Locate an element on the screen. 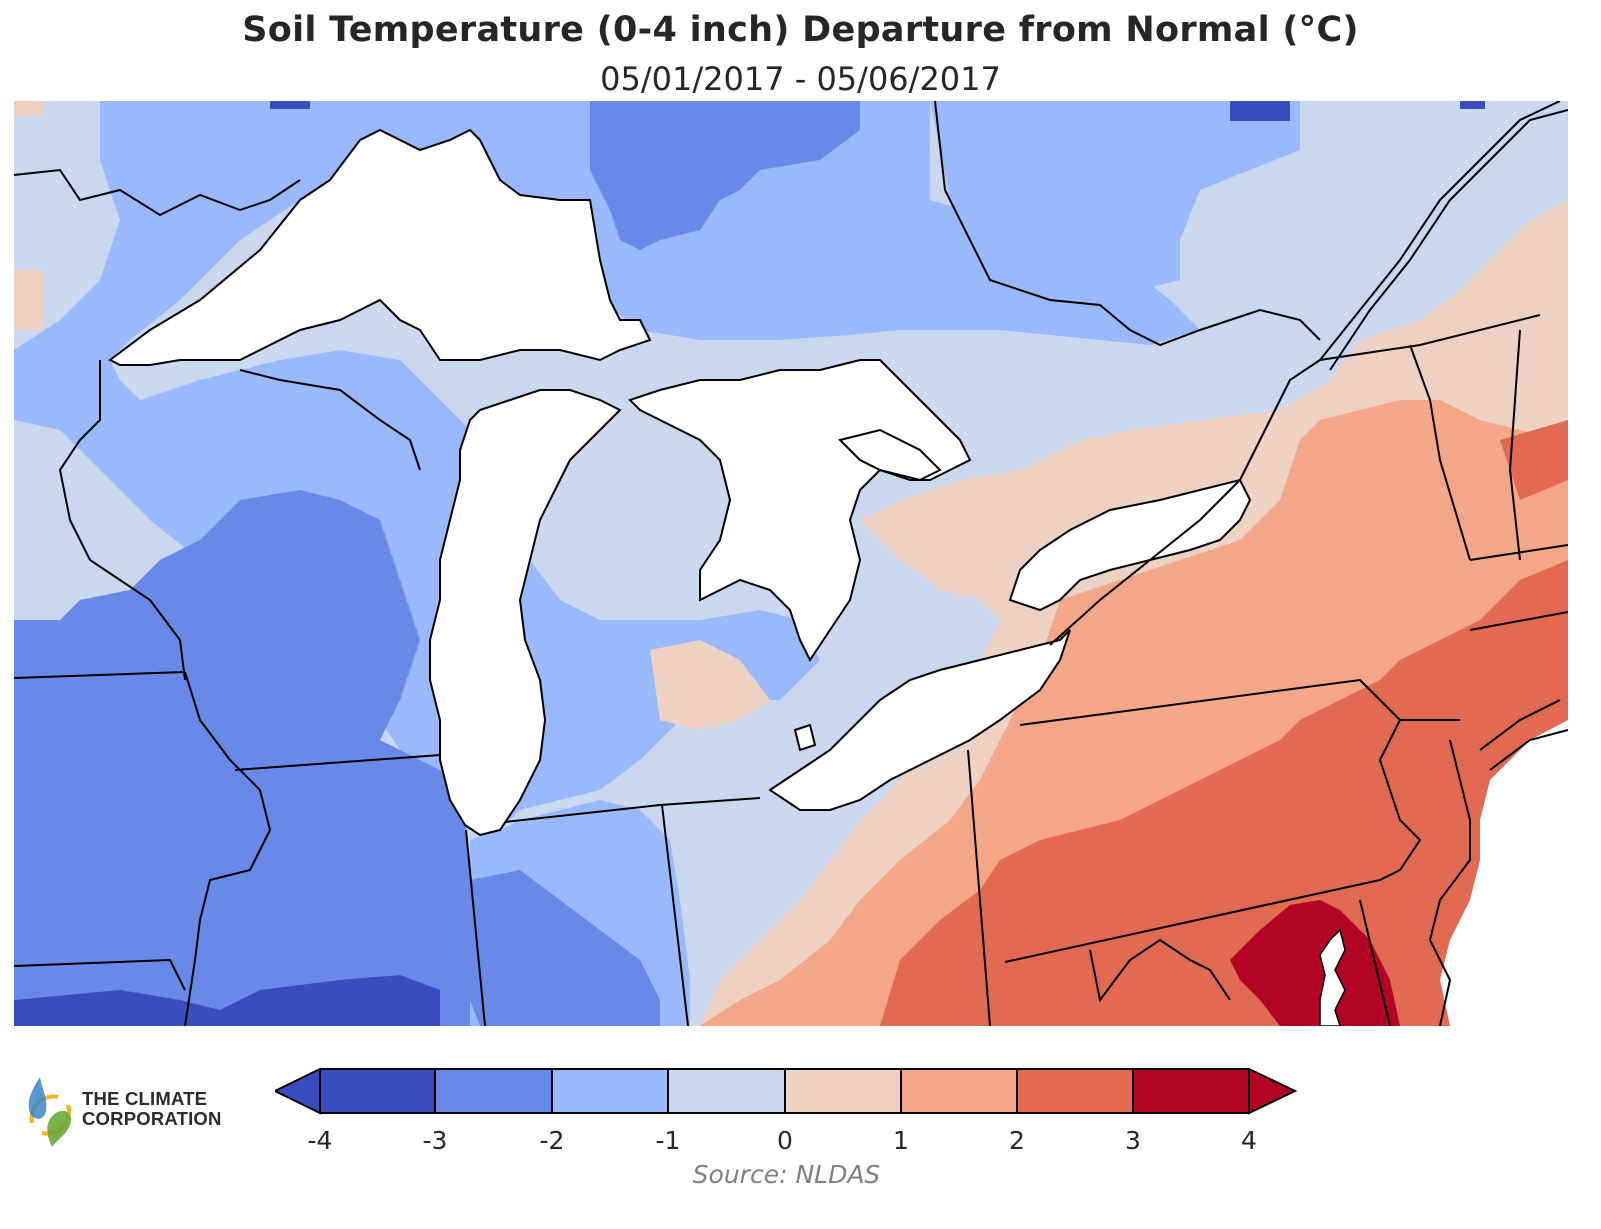  logo-line-2: CORPORATION is located at coordinates (152, 1118).